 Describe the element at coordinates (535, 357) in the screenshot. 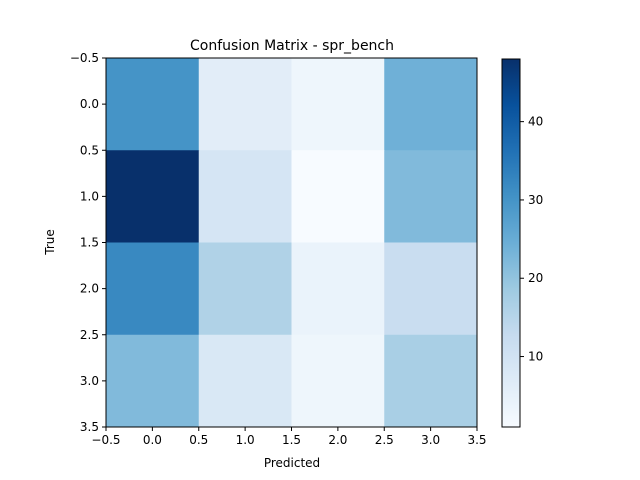

I see `colorbar-tick-label: 10` at that location.